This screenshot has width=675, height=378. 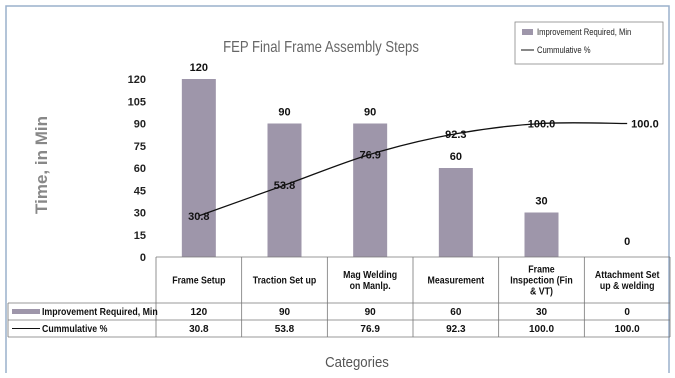 I want to click on category-label: Frame, so click(x=541, y=269).